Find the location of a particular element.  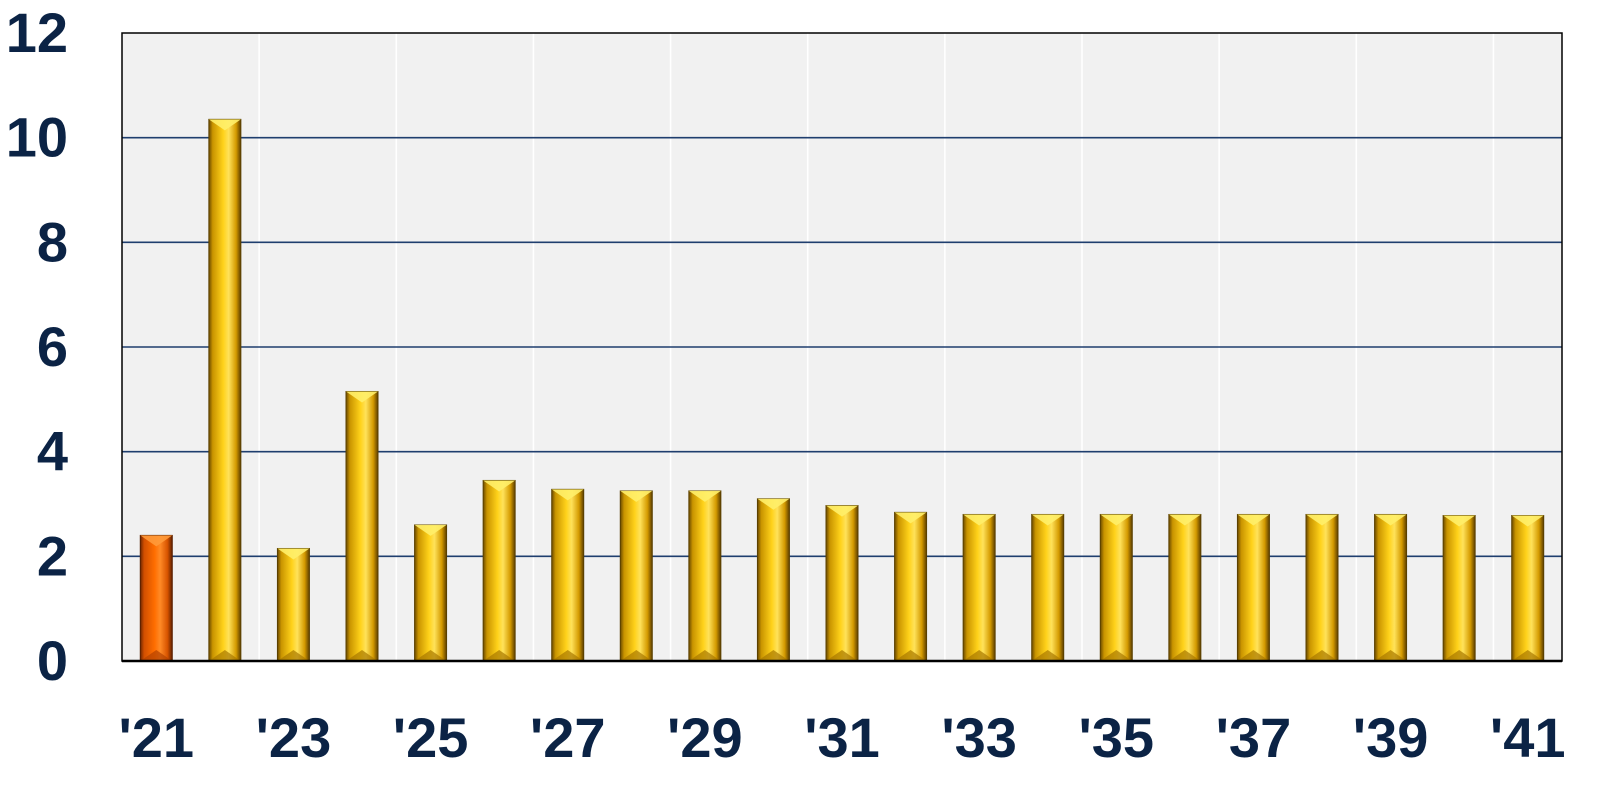

bar-'34 is located at coordinates (1048, 587).